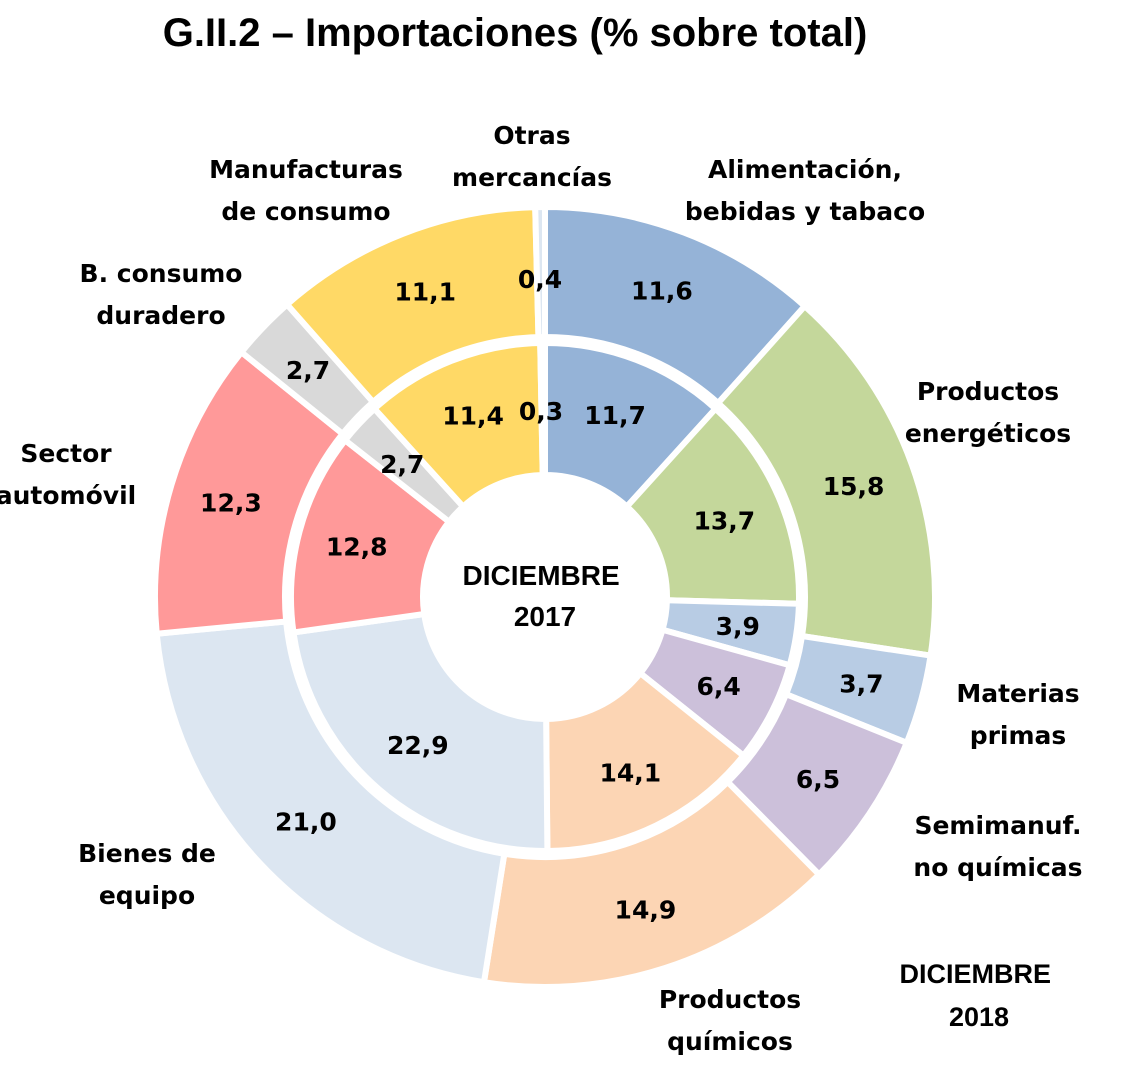 This screenshot has width=1135, height=1075. Describe the element at coordinates (861, 684) in the screenshot. I see `outer-value-label-materias-primas: 3,7` at that location.